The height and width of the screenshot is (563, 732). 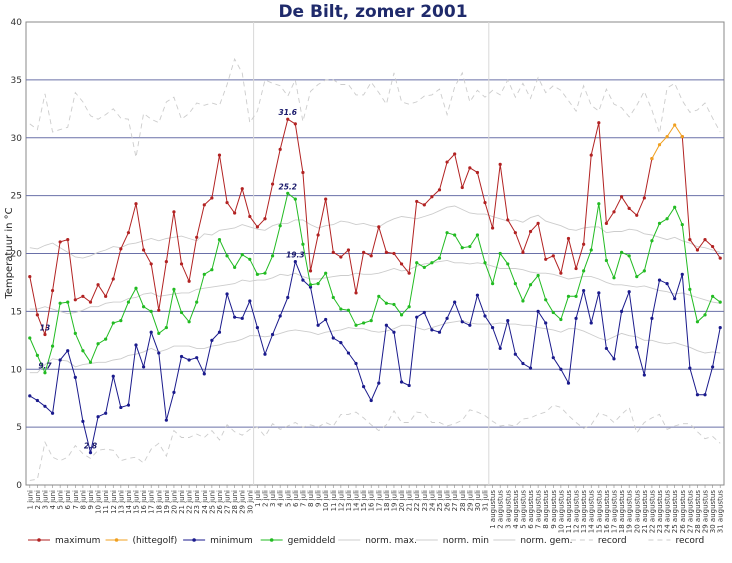 What do you see at coordinates (546, 541) in the screenshot?
I see `legend-label: norm. gem.` at bounding box center [546, 541].